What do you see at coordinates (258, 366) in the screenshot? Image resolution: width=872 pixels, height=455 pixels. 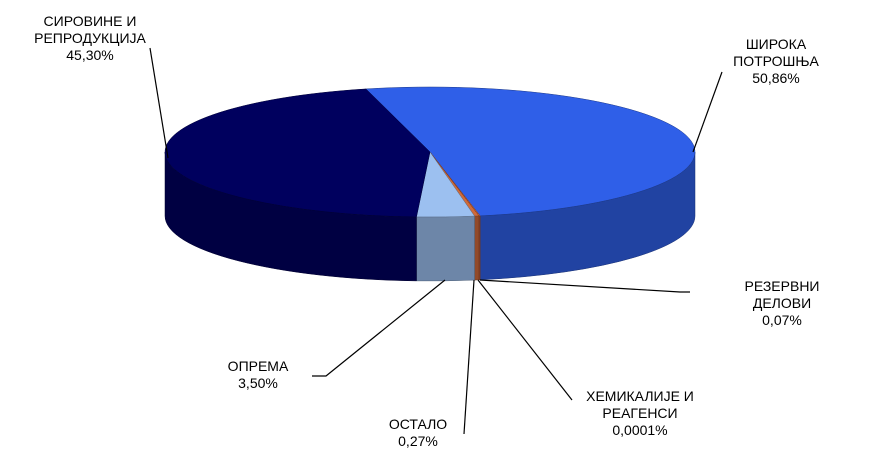 I see `category-label: ОПРЕМА` at bounding box center [258, 366].